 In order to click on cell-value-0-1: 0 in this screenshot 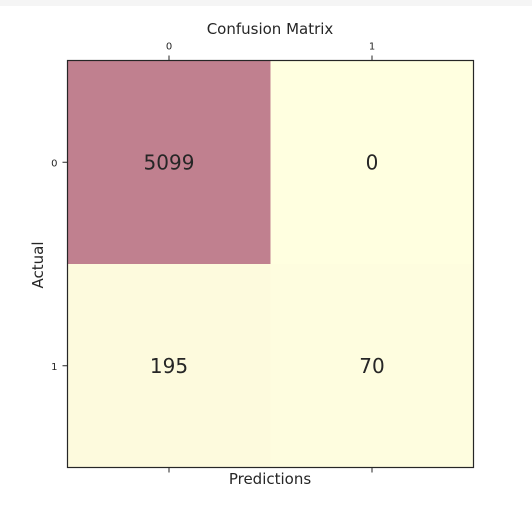, I will do `click(372, 162)`.